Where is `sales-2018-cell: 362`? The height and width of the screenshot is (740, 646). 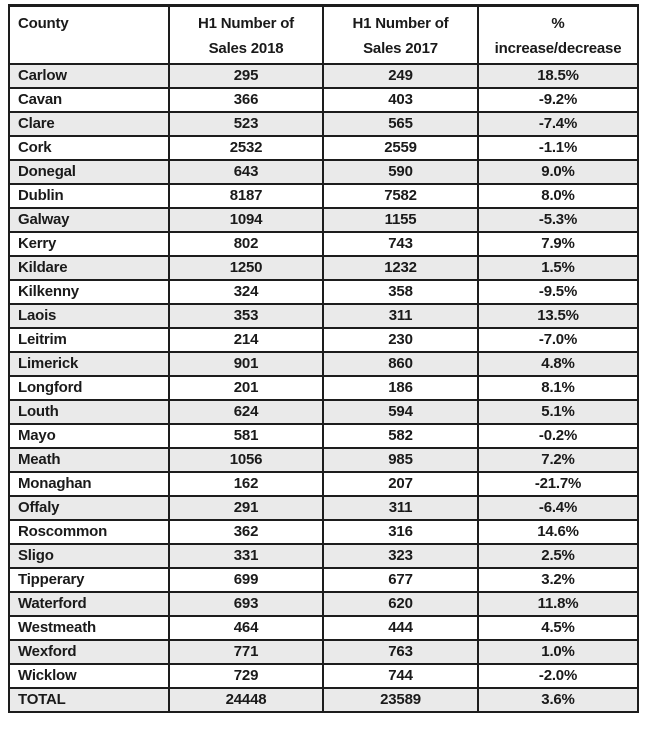 sales-2018-cell: 362 is located at coordinates (246, 532).